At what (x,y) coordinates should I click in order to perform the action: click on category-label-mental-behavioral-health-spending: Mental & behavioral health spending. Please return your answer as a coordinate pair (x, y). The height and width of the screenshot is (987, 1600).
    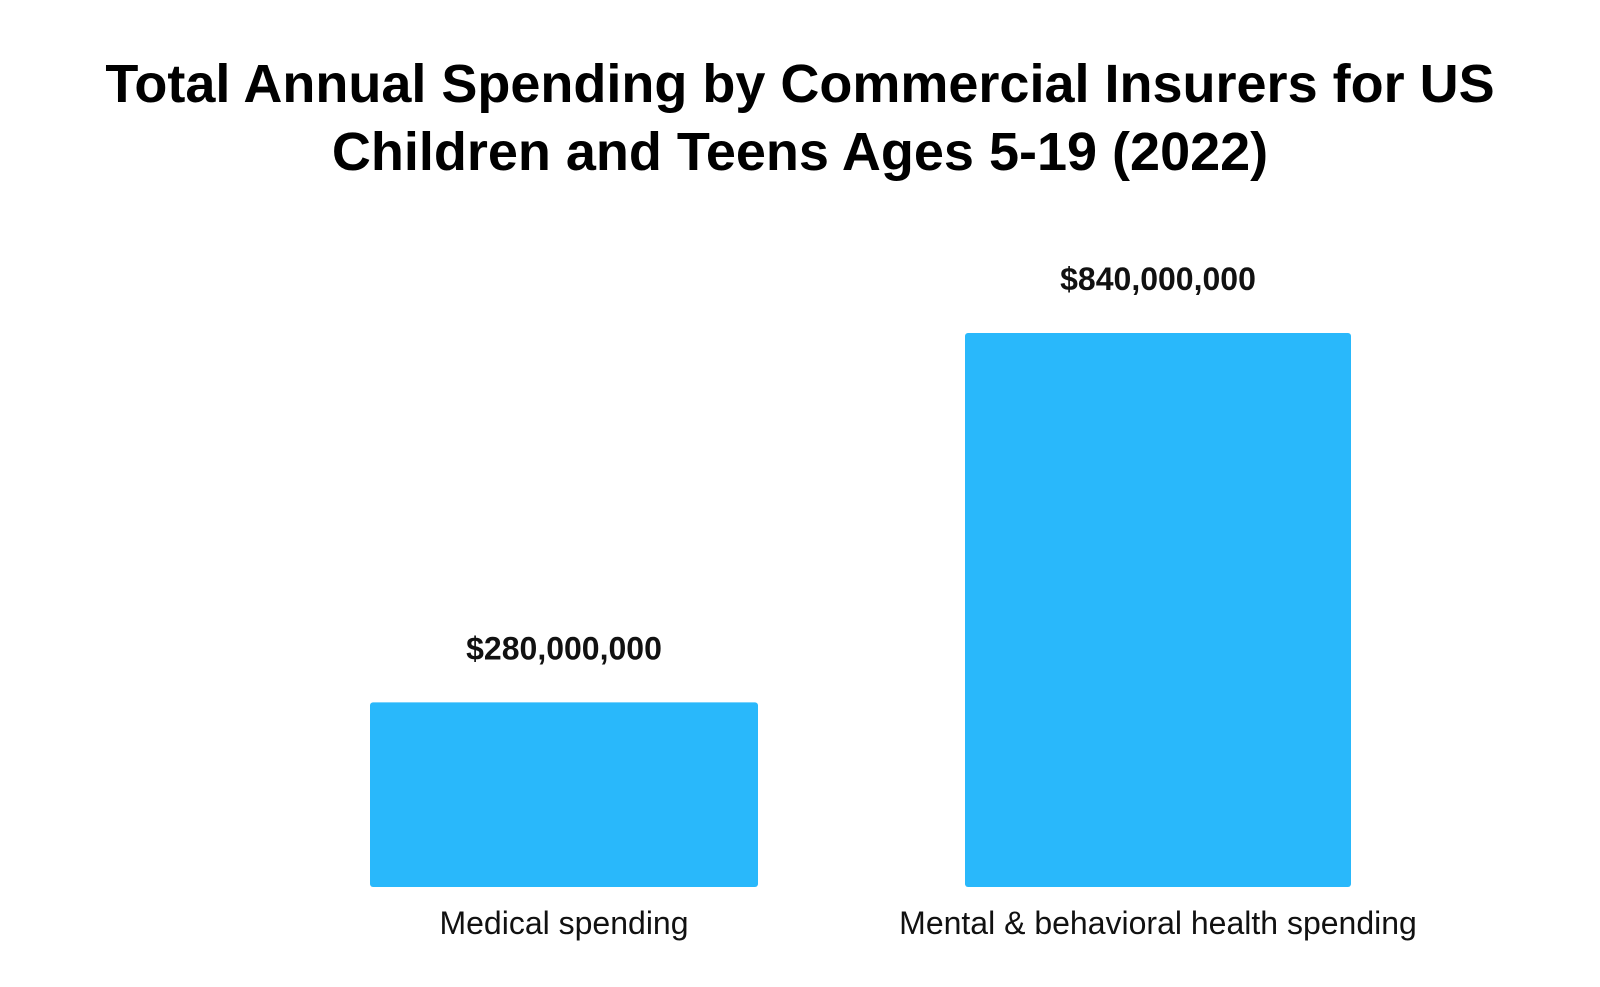
    Looking at the image, I should click on (1158, 923).